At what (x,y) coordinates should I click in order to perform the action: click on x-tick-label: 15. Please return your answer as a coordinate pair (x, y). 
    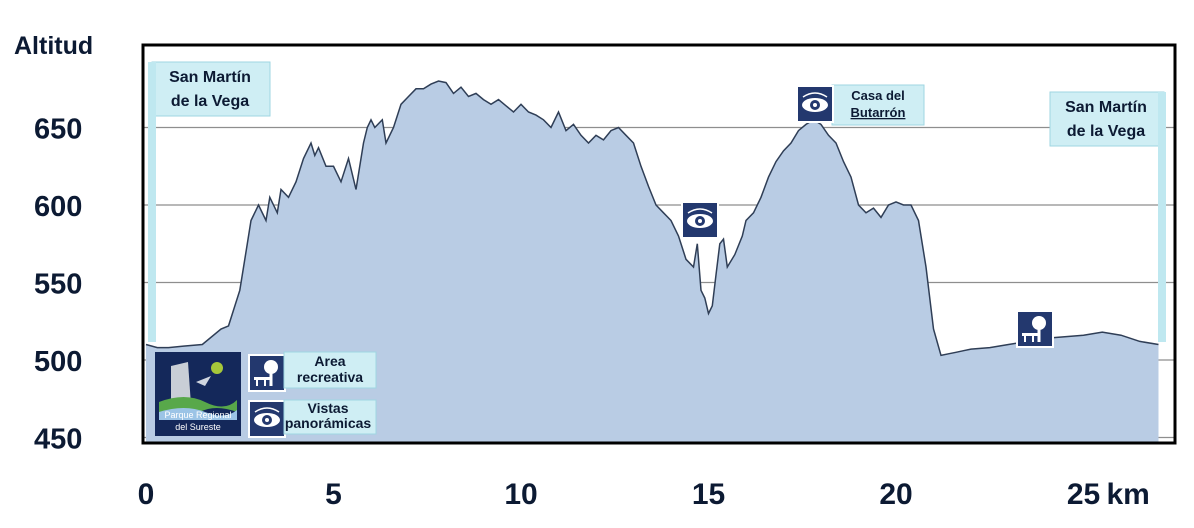
    Looking at the image, I should click on (708, 494).